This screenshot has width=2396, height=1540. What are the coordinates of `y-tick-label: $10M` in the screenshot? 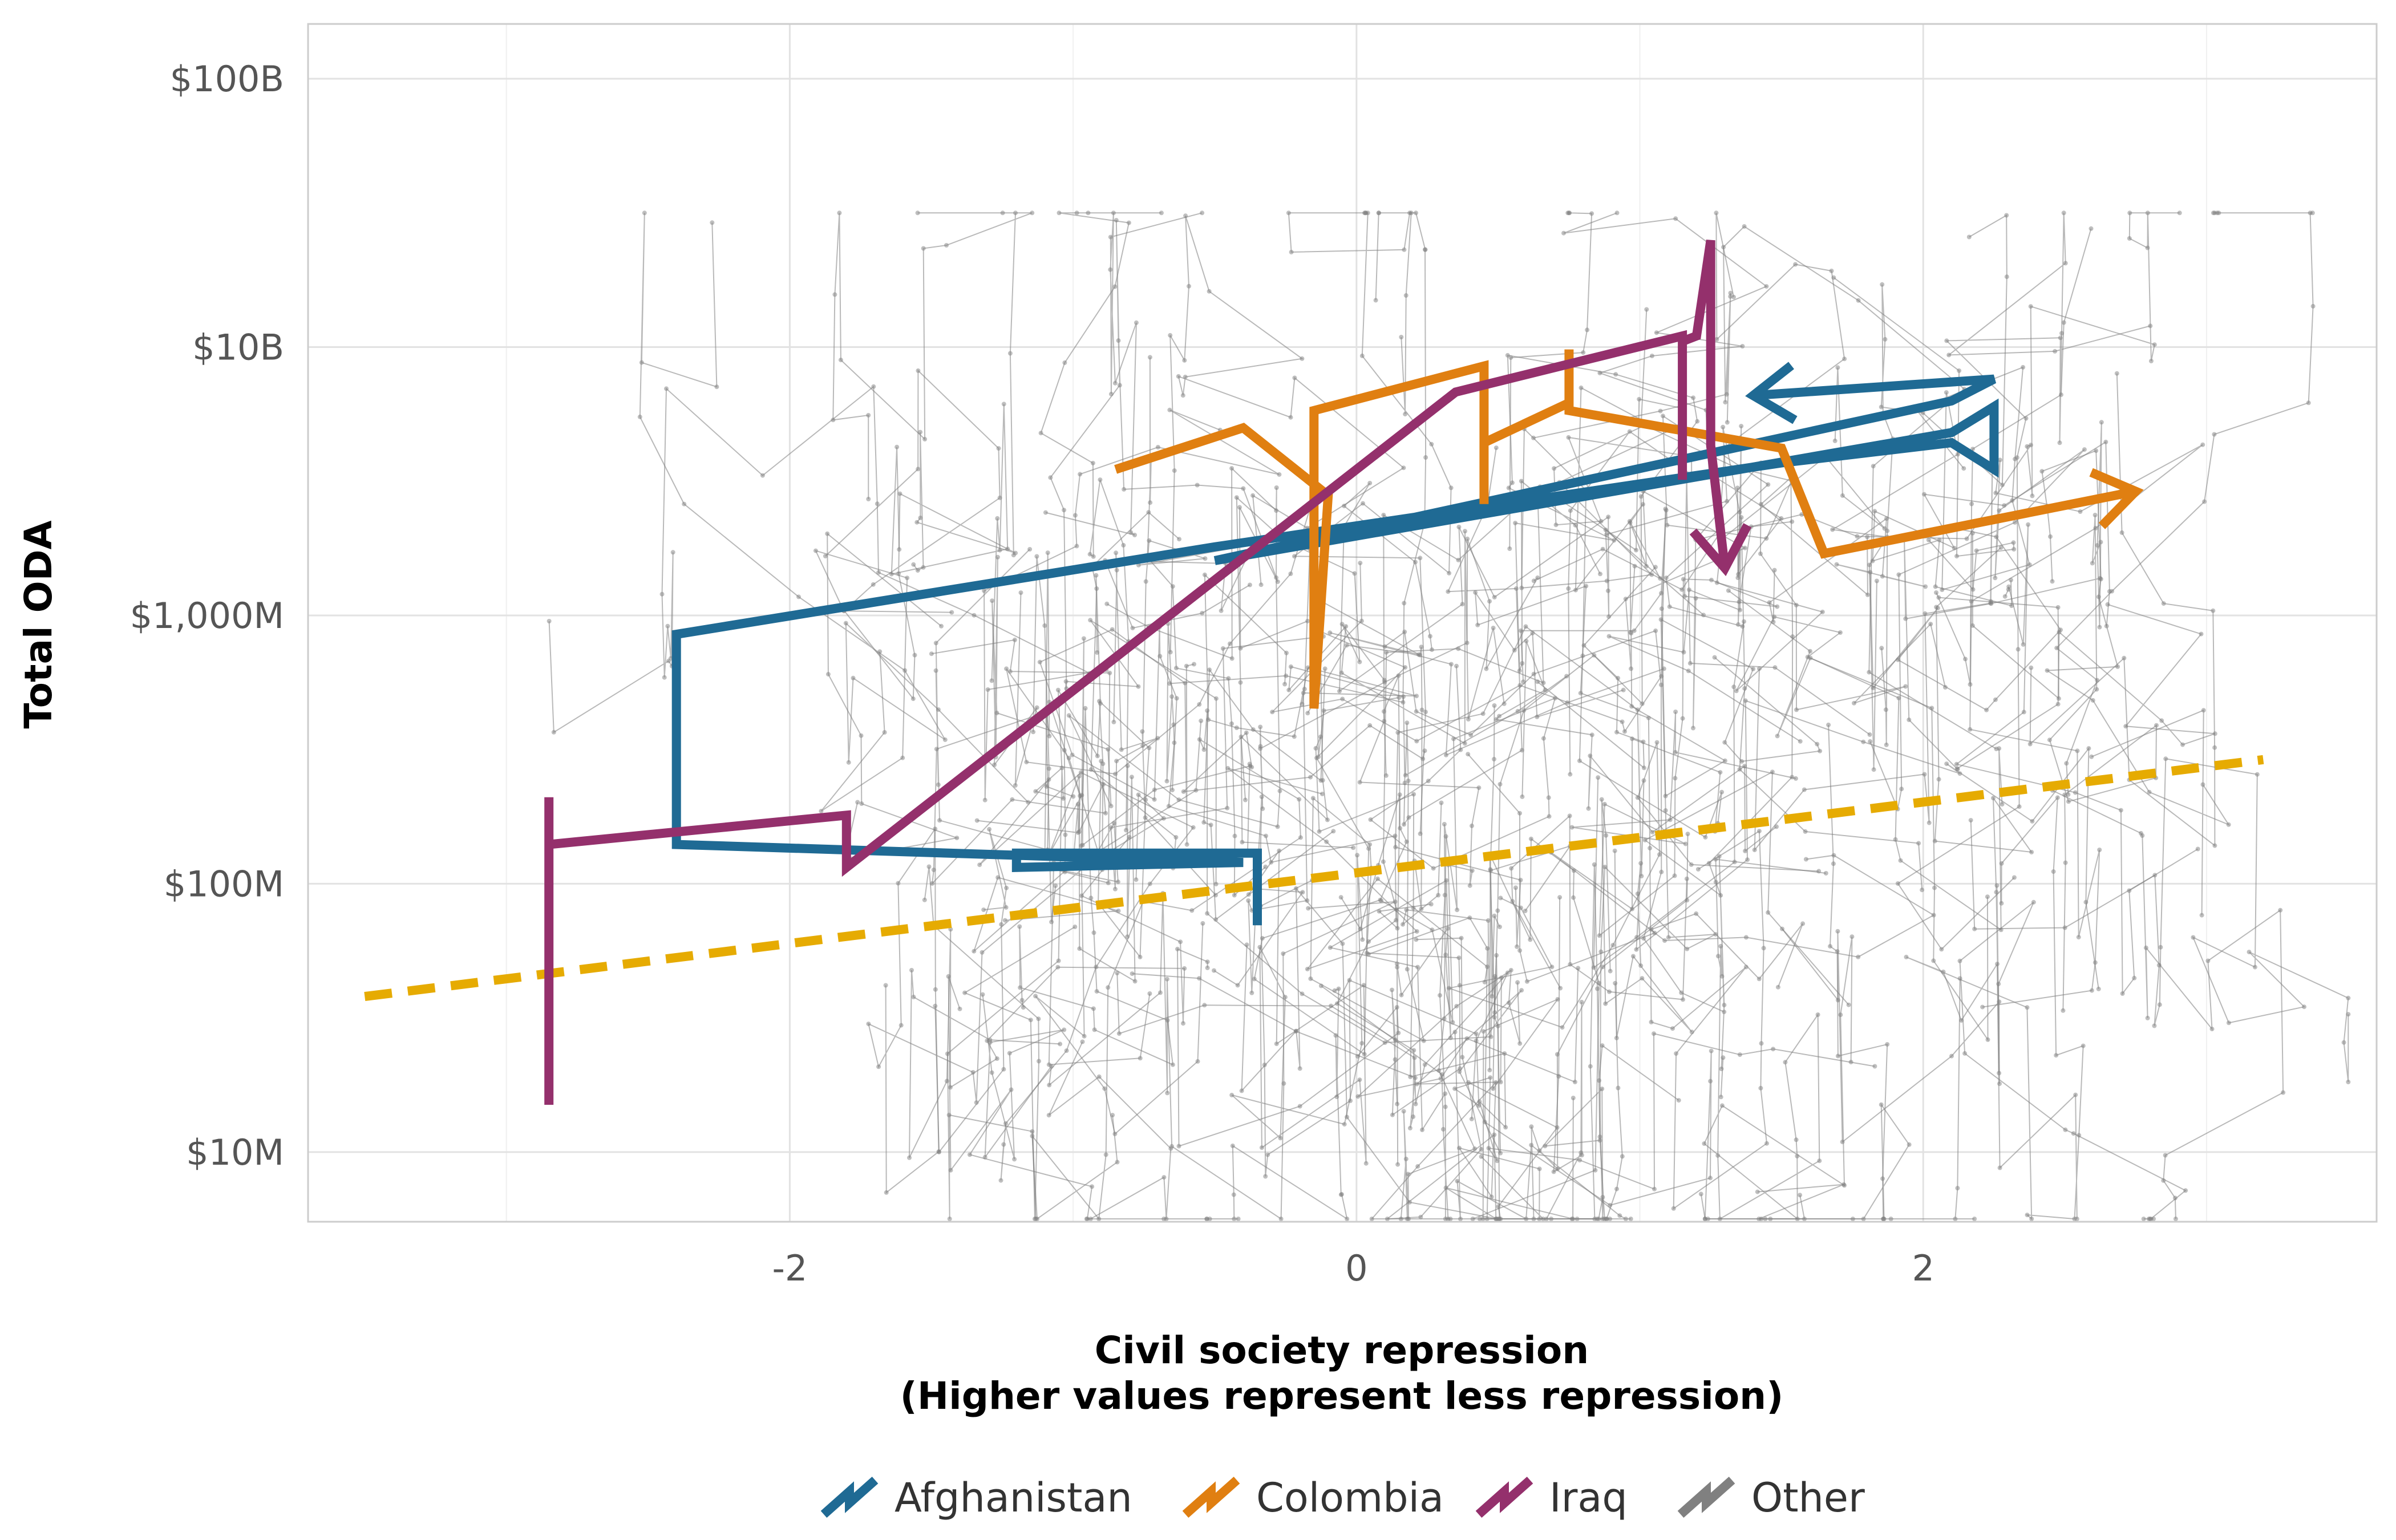 It's located at (235, 1153).